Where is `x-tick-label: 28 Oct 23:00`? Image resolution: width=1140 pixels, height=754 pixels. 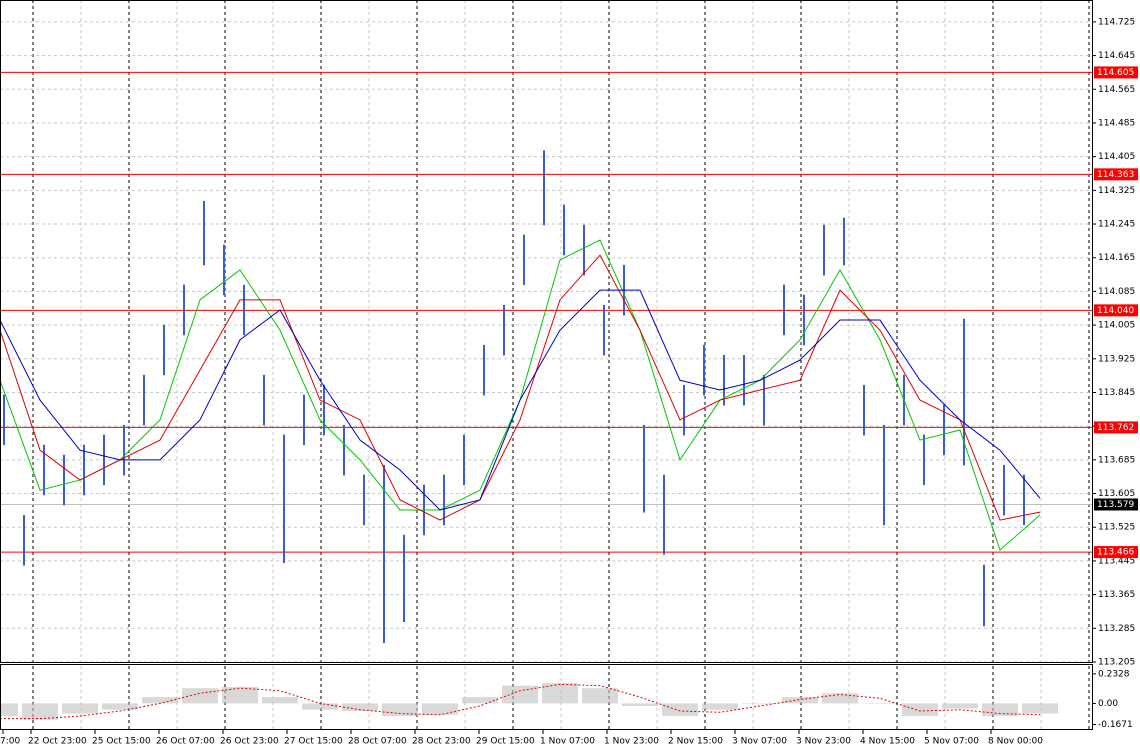
x-tick-label: 28 Oct 23:00 is located at coordinates (441, 742).